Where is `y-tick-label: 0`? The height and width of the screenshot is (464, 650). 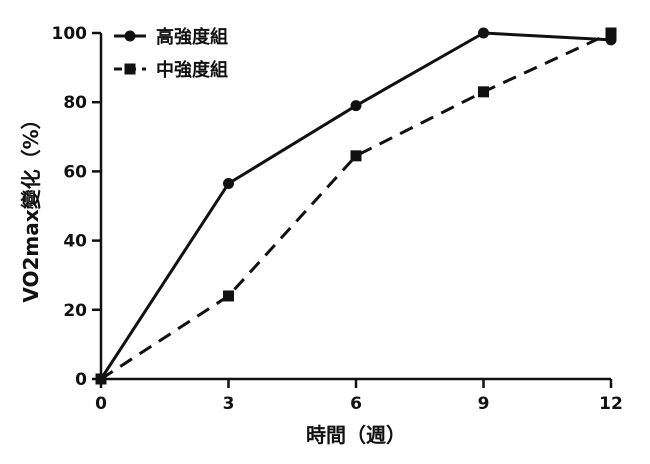
y-tick-label: 0 is located at coordinates (81, 380).